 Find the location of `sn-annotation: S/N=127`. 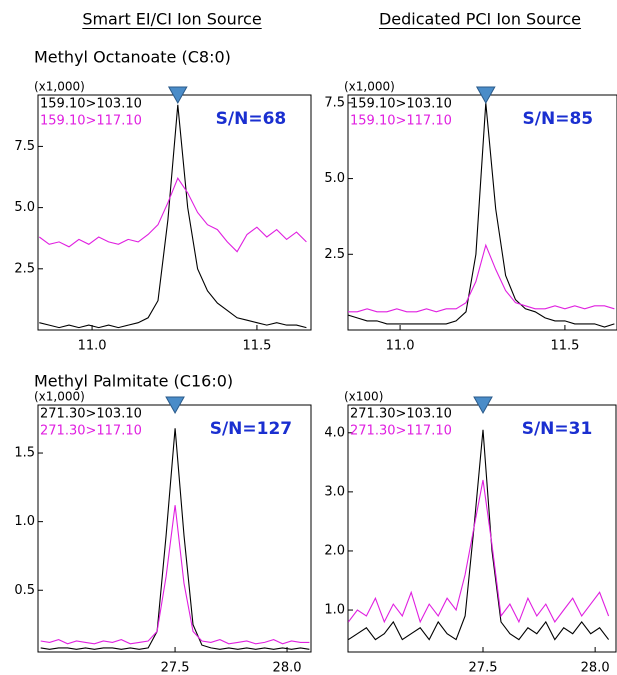

sn-annotation: S/N=127 is located at coordinates (251, 429).